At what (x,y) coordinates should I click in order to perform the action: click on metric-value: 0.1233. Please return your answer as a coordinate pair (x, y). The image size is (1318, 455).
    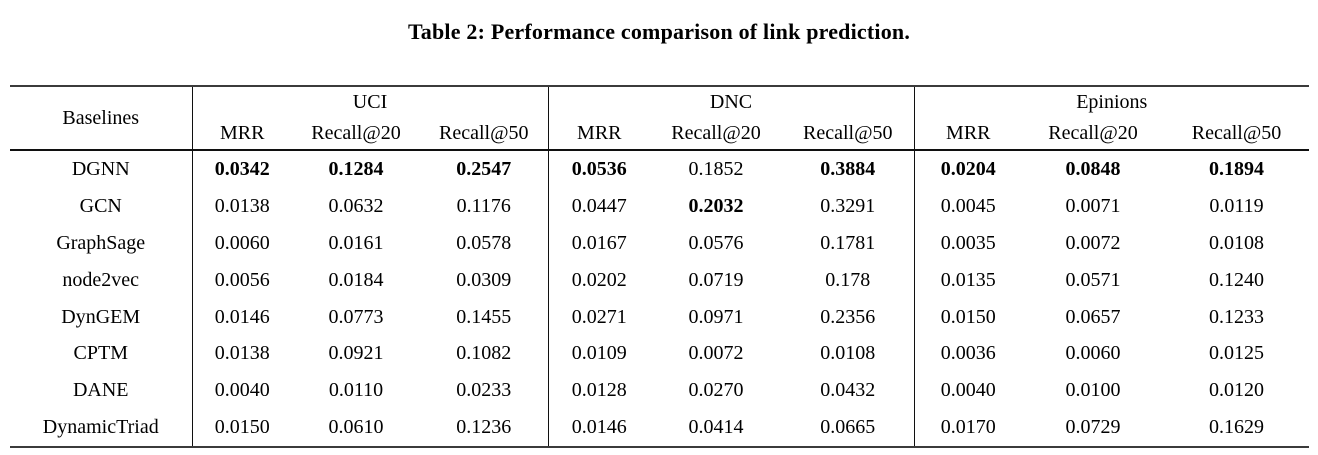
    Looking at the image, I should click on (1237, 316).